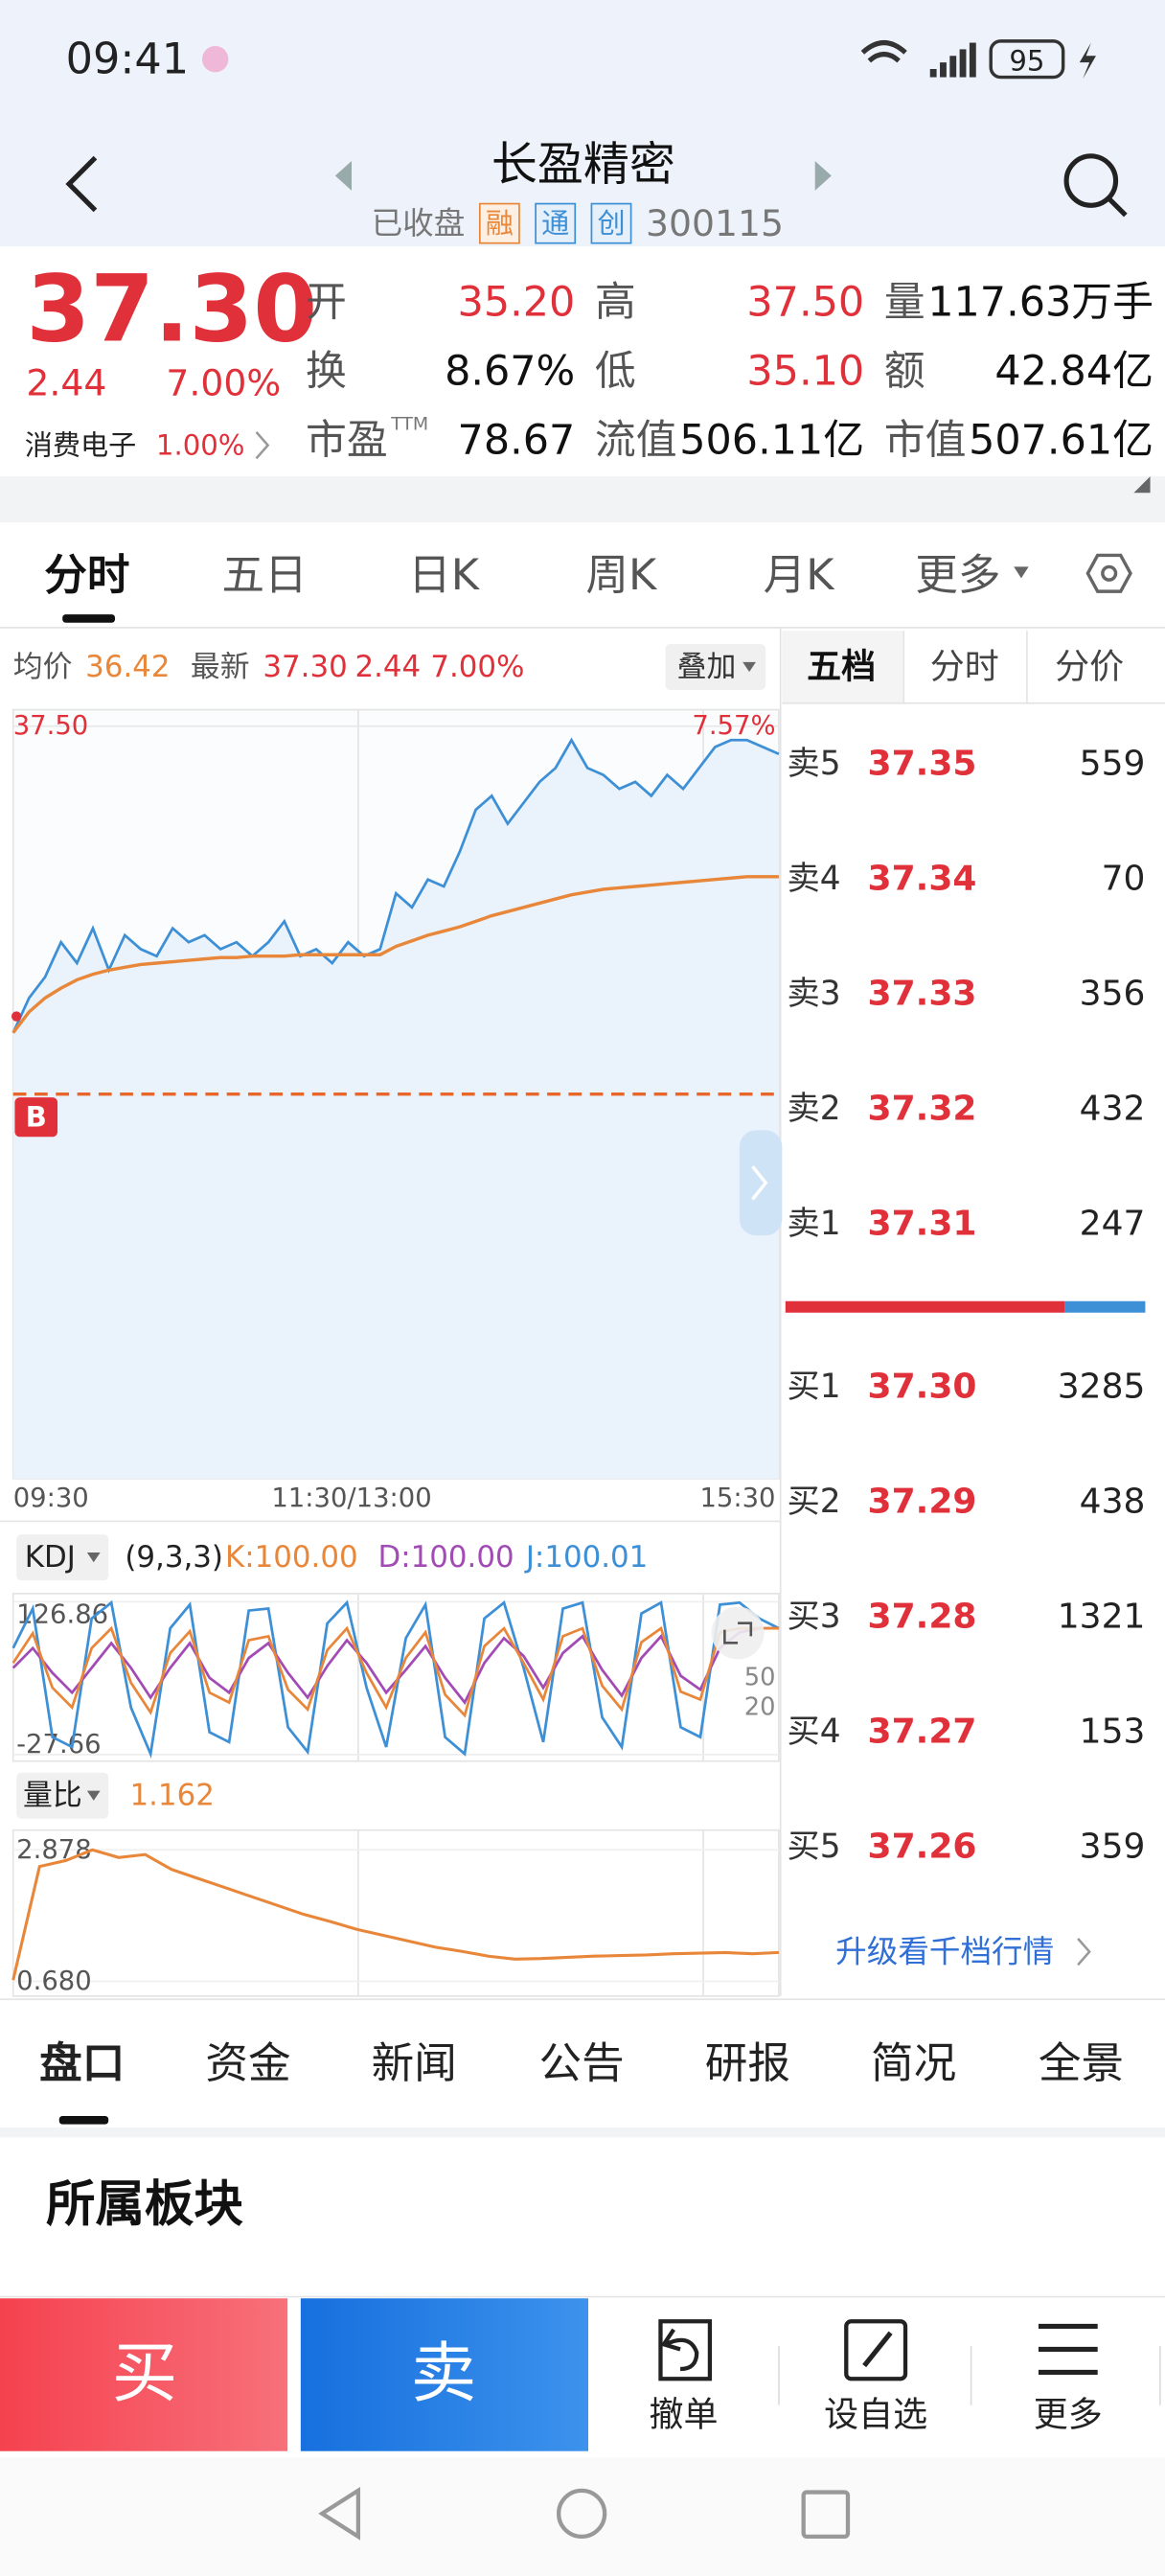  I want to click on book-price: 37.30, so click(923, 1387).